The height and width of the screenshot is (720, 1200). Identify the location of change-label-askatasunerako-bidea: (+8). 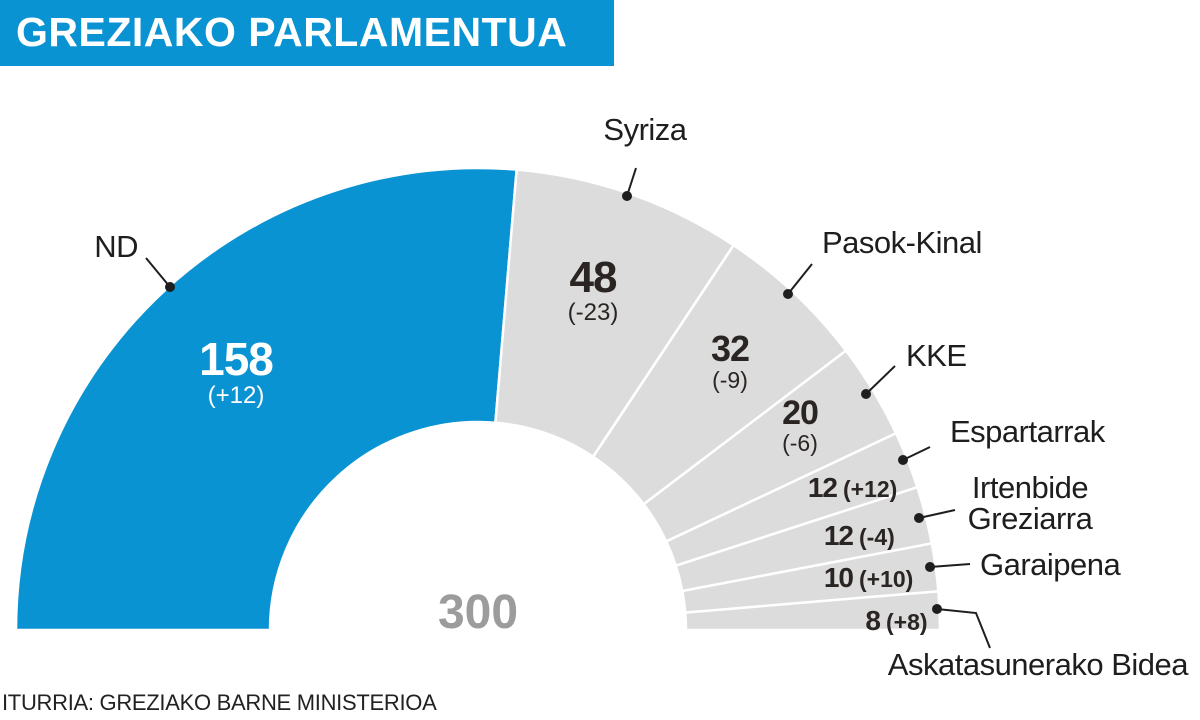
(907, 622).